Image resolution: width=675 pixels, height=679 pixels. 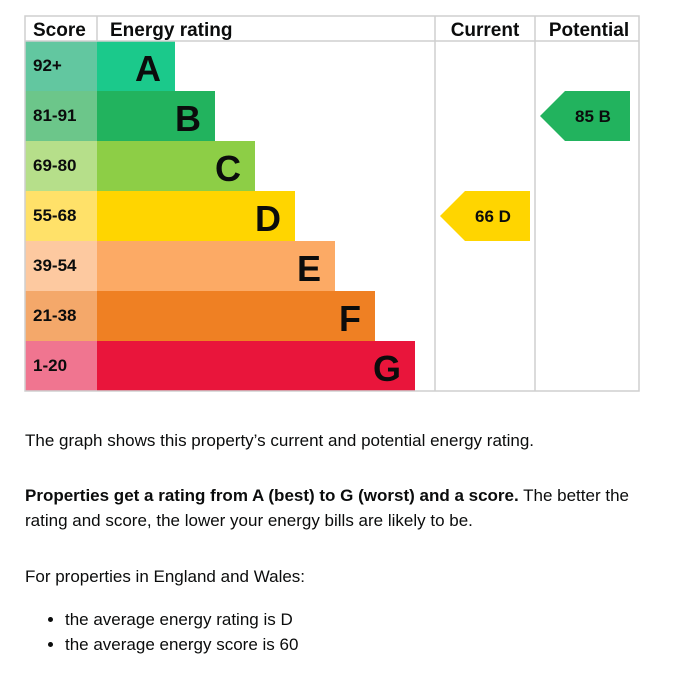 I want to click on score-range-C: 69-80, so click(x=54, y=165).